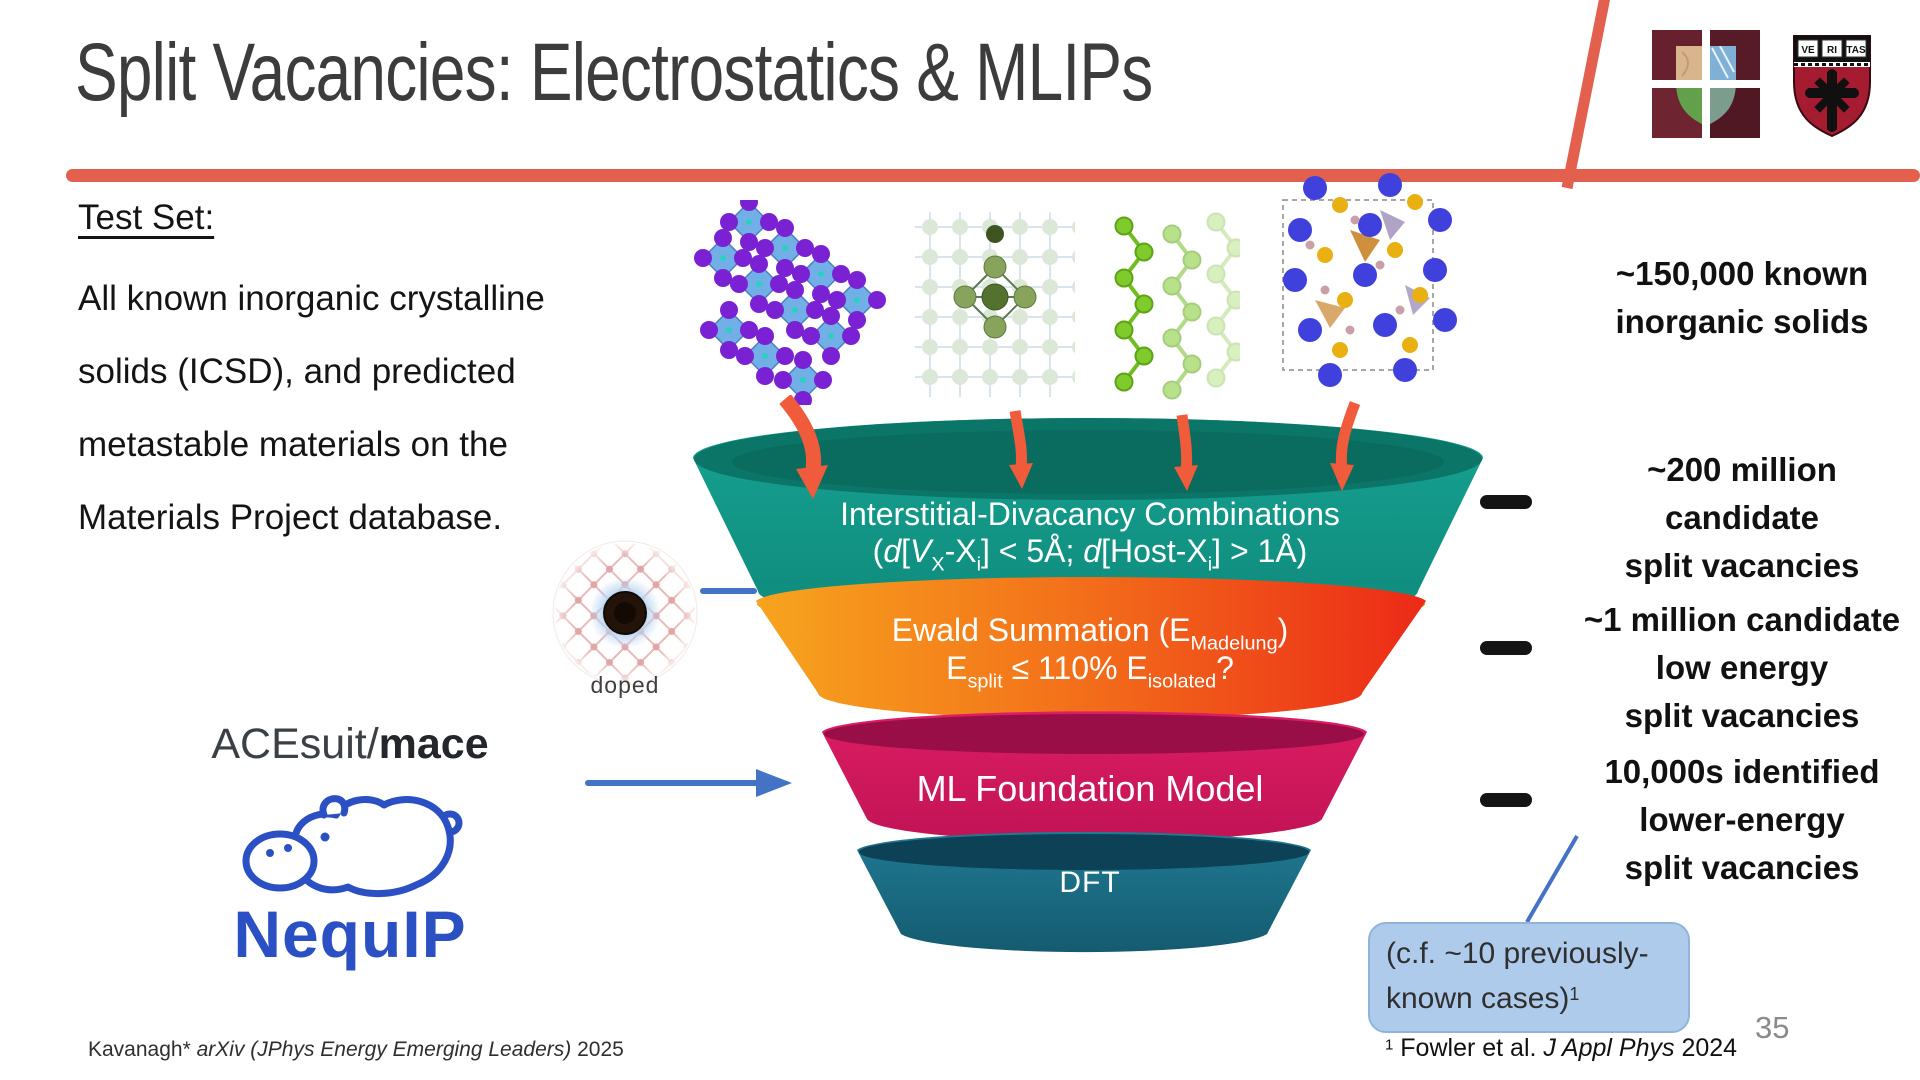  I want to click on test-set-line-1: All known inorganic crystalline, so click(311, 298).